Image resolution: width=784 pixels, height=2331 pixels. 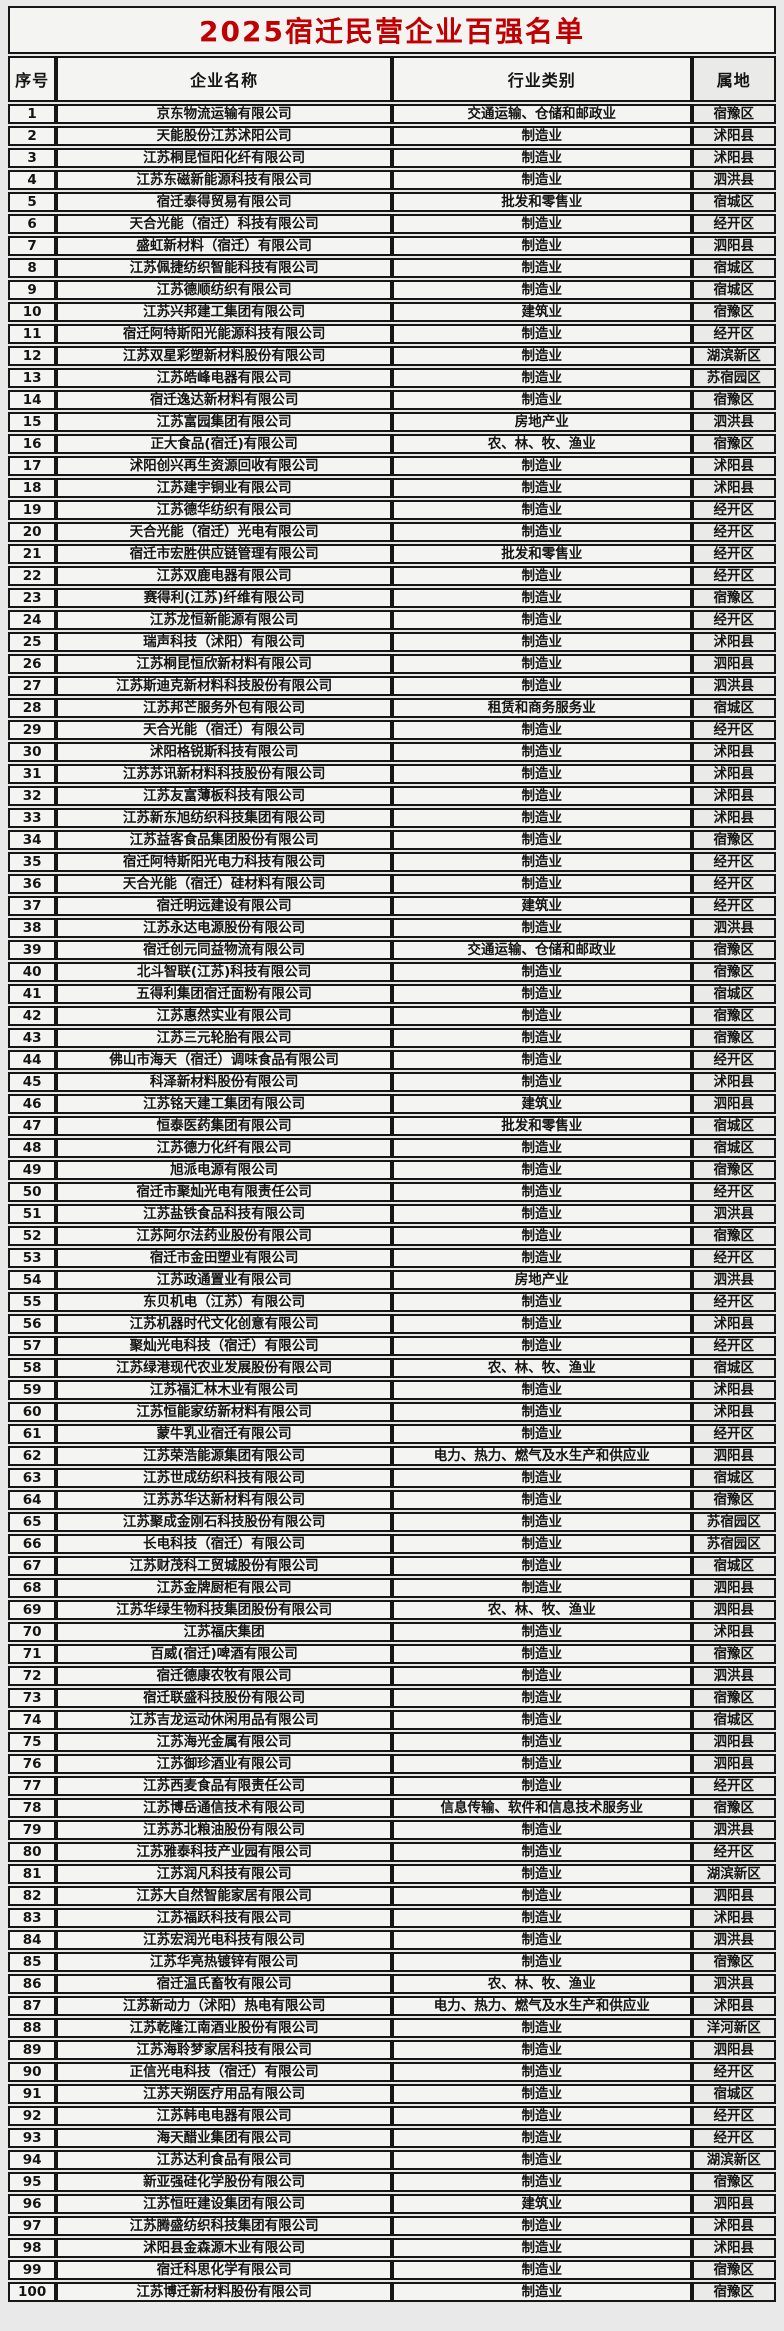 What do you see at coordinates (224, 1566) in the screenshot?
I see `company-name-cell: 江苏财茂科工贸城股份有限公司` at bounding box center [224, 1566].